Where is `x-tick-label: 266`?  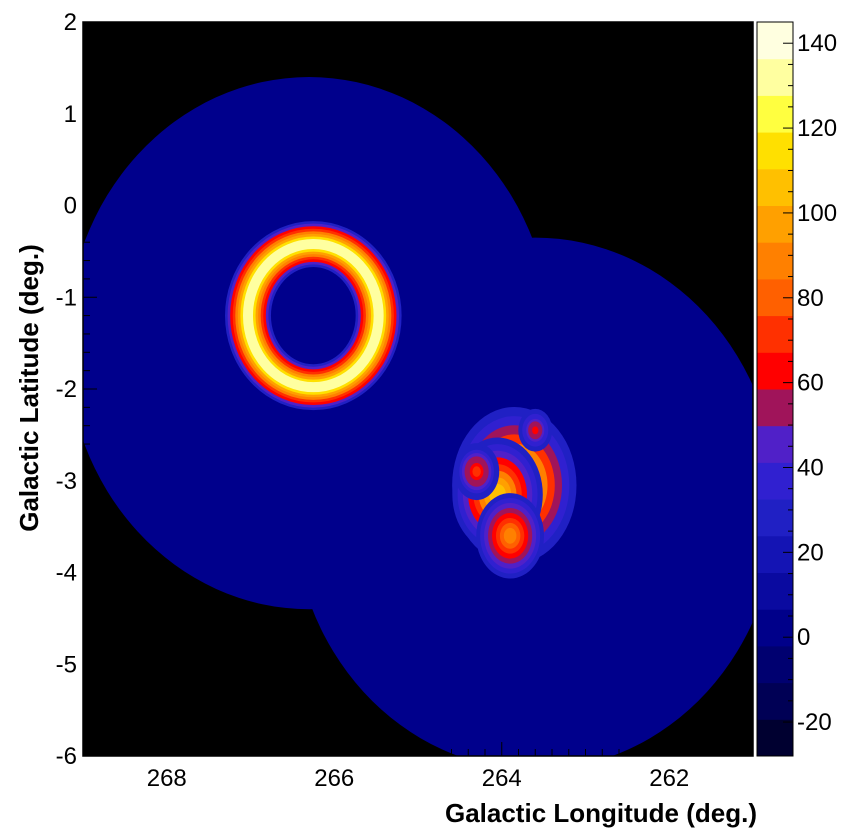
x-tick-label: 266 is located at coordinates (334, 778).